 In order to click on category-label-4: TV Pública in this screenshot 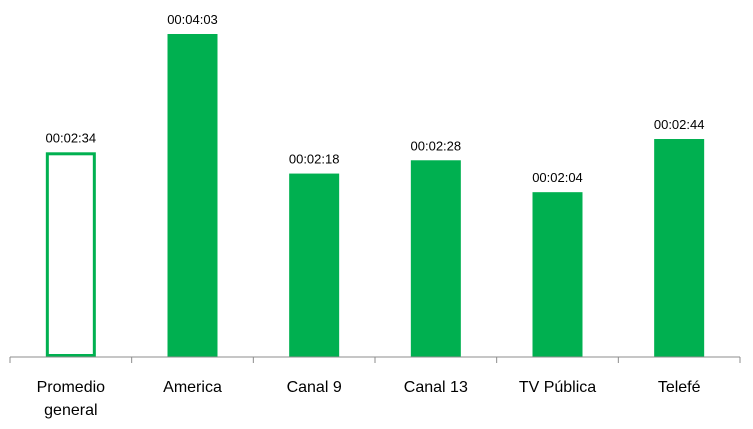, I will do `click(557, 387)`.